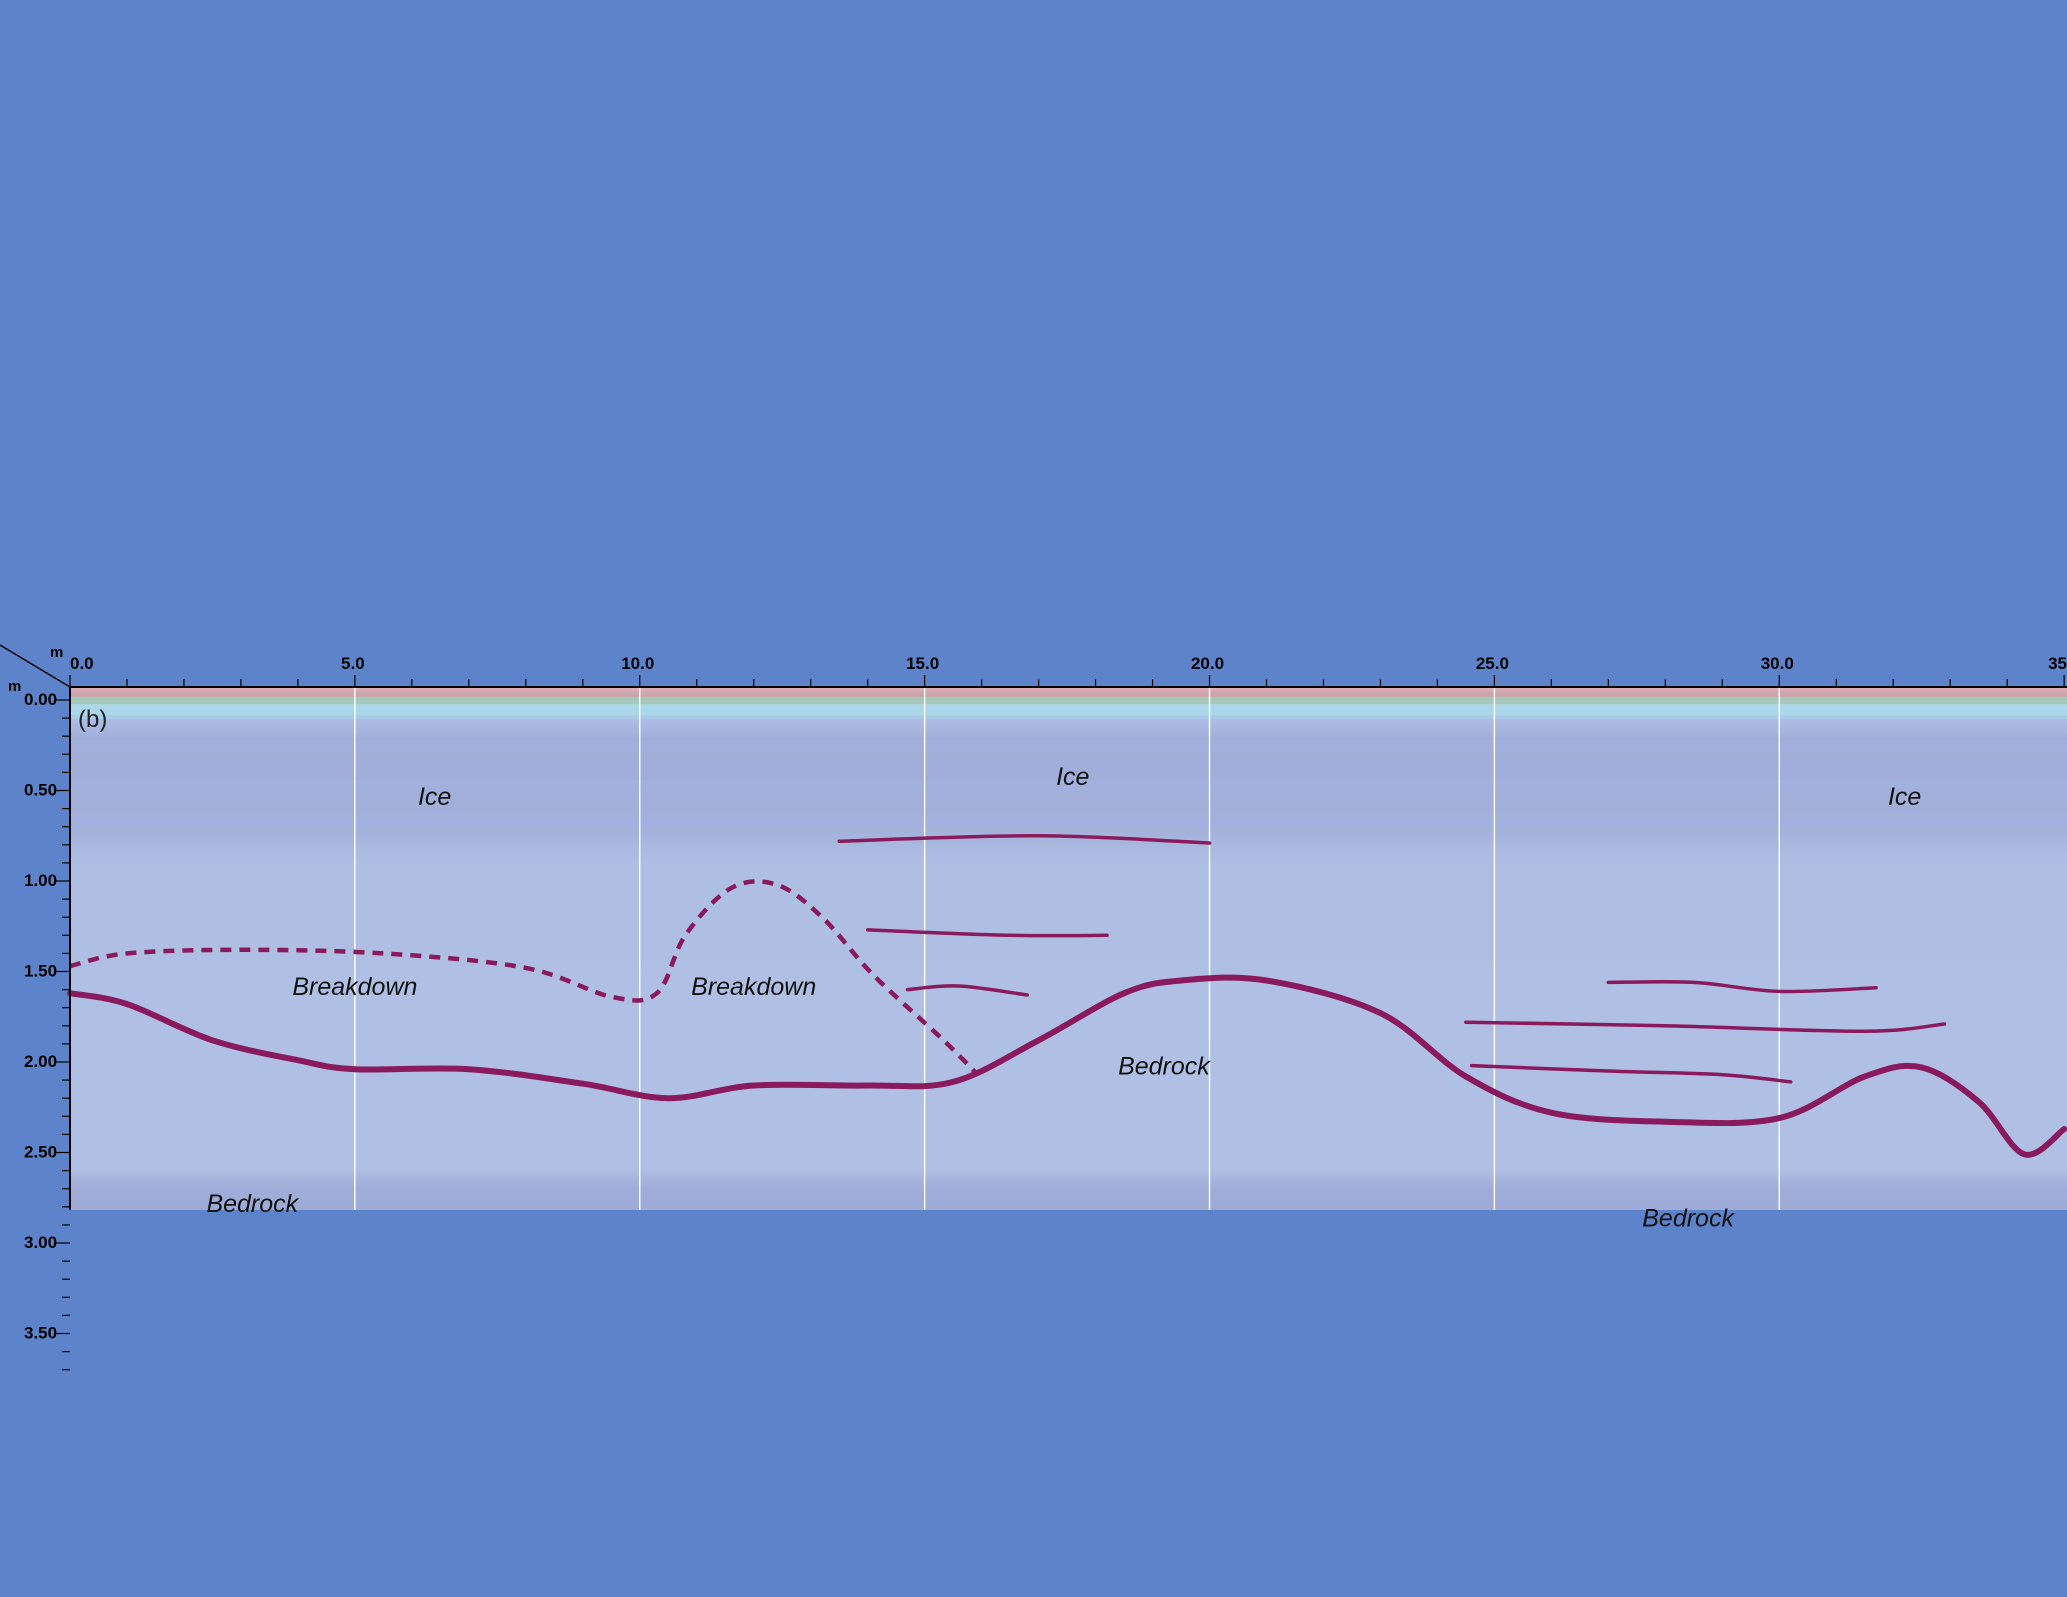  I want to click on panel-a-letter: (a), so click(92, 90).